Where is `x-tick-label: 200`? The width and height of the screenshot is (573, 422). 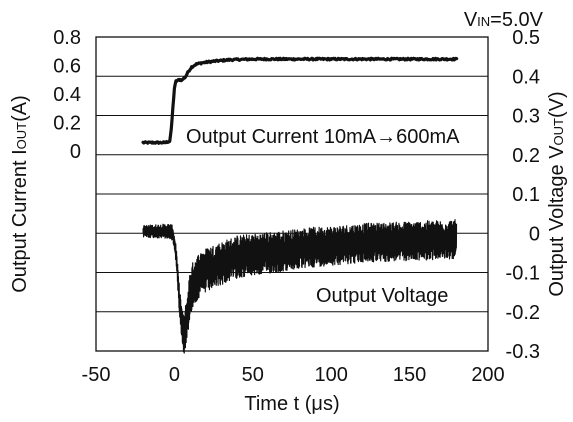 x-tick-label: 200 is located at coordinates (487, 375).